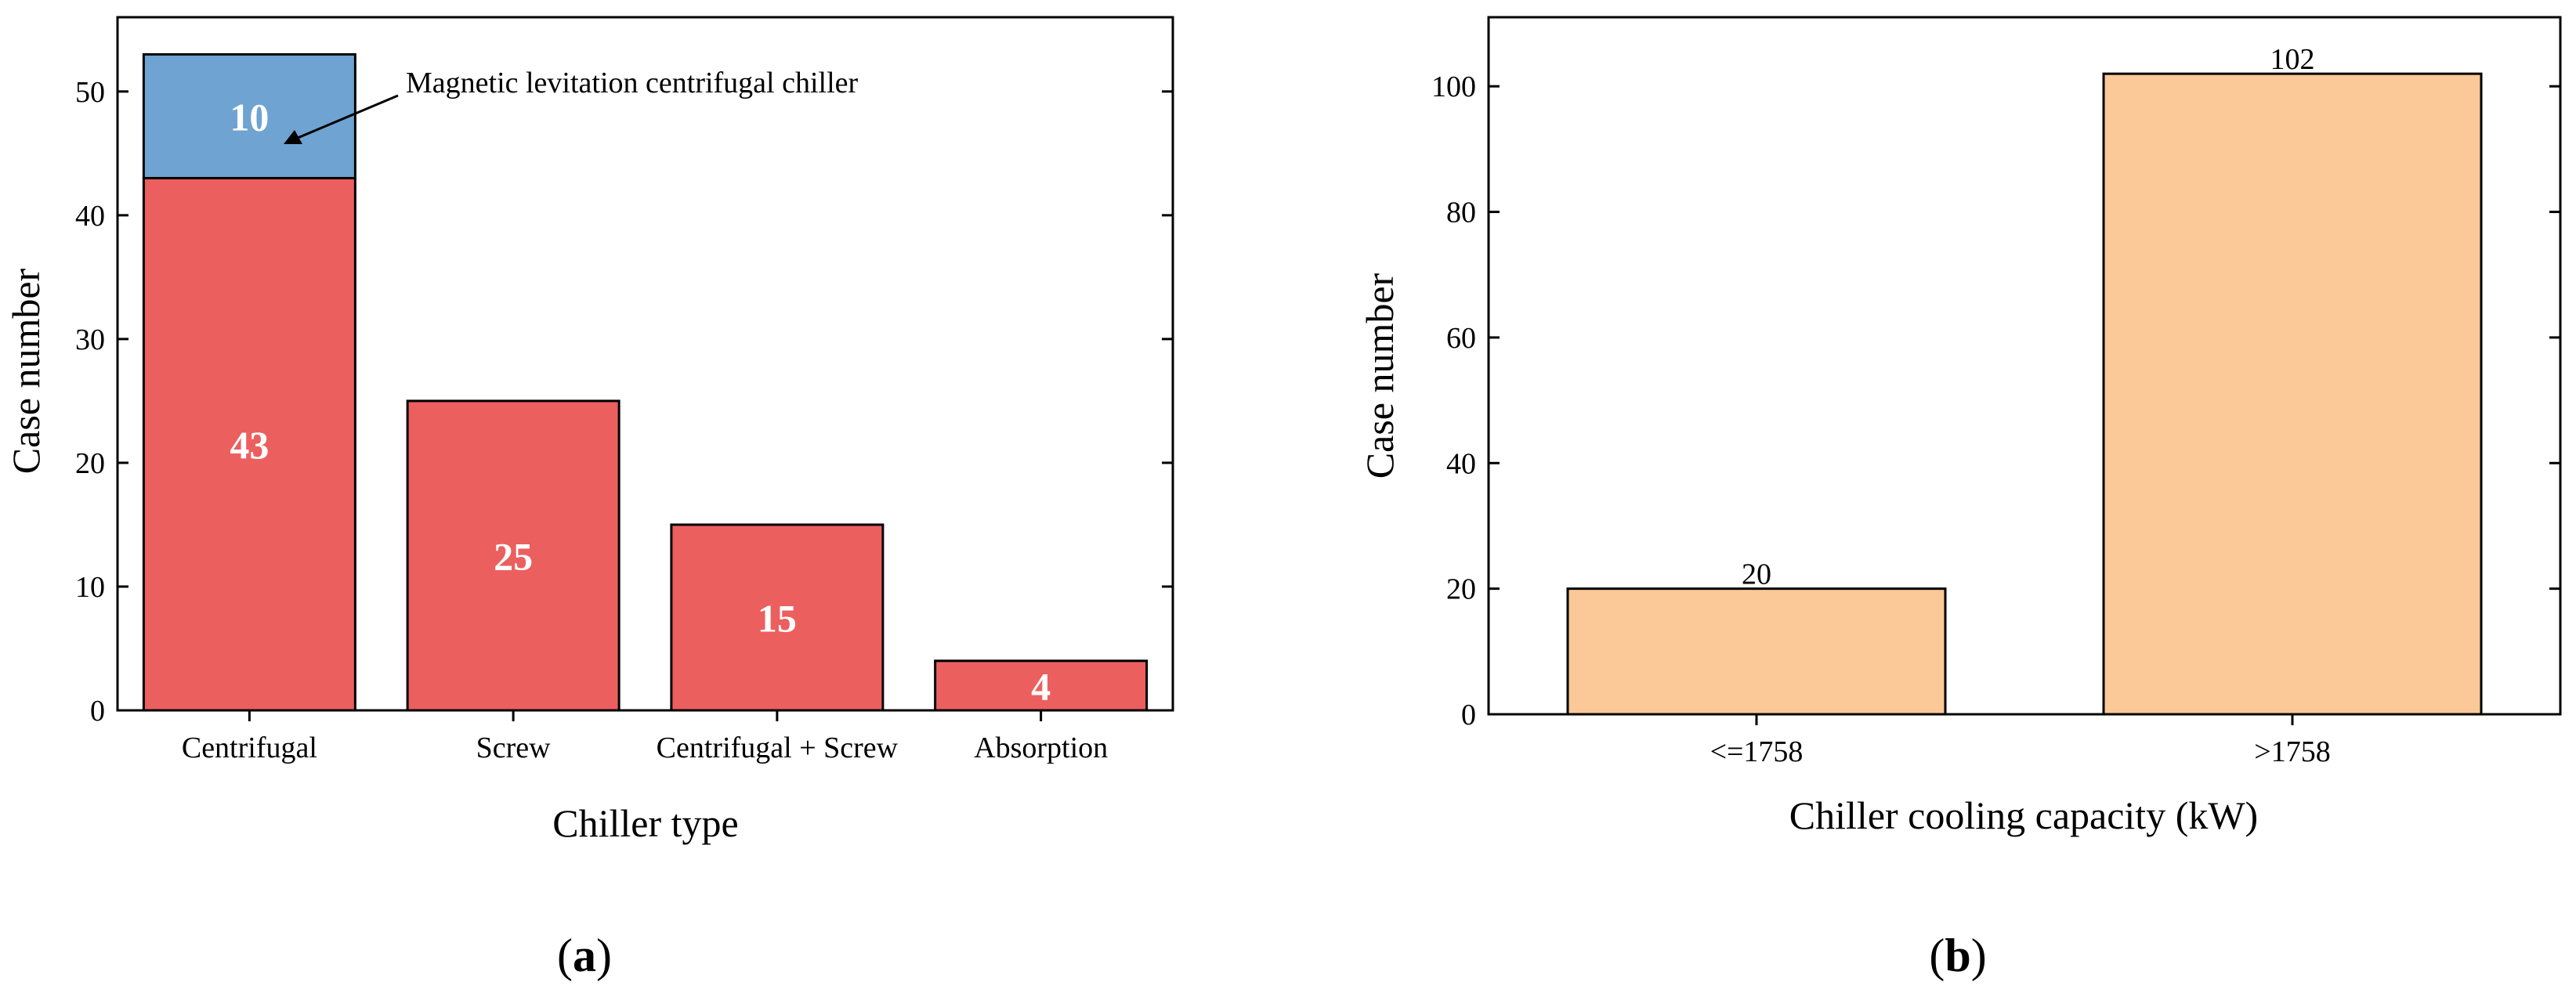 The image size is (2576, 997). I want to click on chart-a-xtick-label-2: Centrifugal + Screw, so click(778, 747).